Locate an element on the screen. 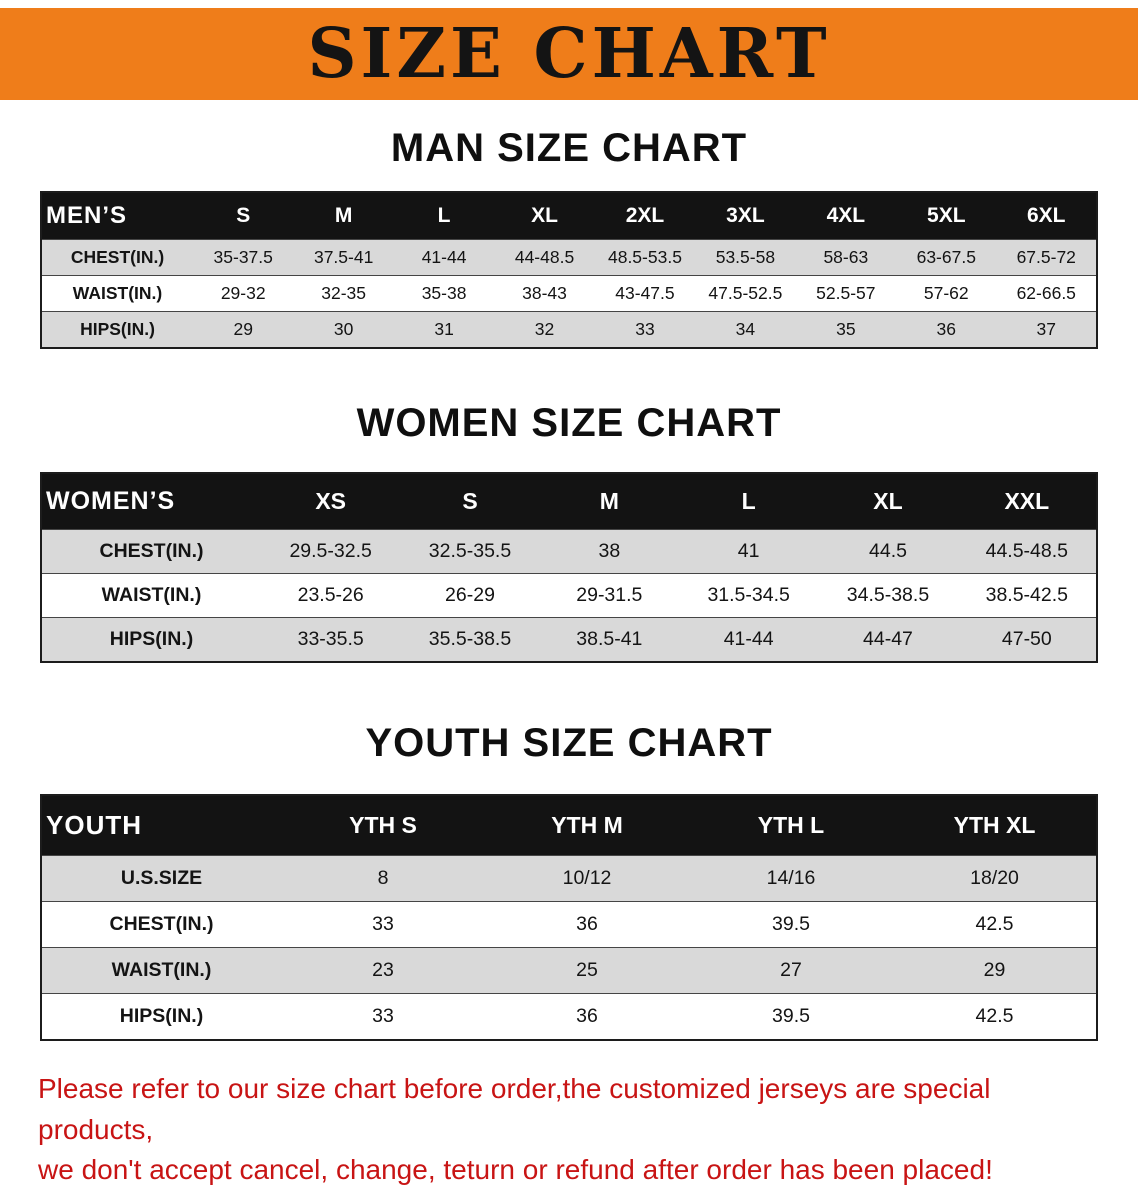 The width and height of the screenshot is (1138, 1191). size-value-cell: 26-29 is located at coordinates (470, 595).